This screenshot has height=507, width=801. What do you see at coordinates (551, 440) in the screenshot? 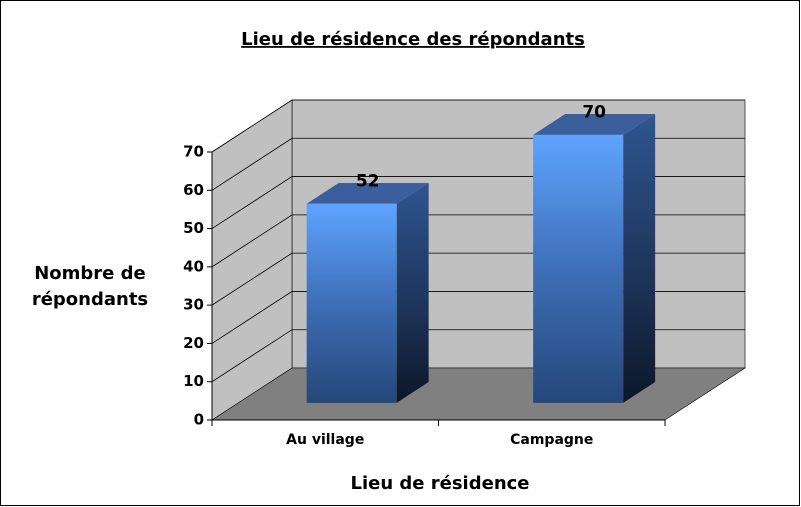
I see `x-tick-label: Campagne` at bounding box center [551, 440].